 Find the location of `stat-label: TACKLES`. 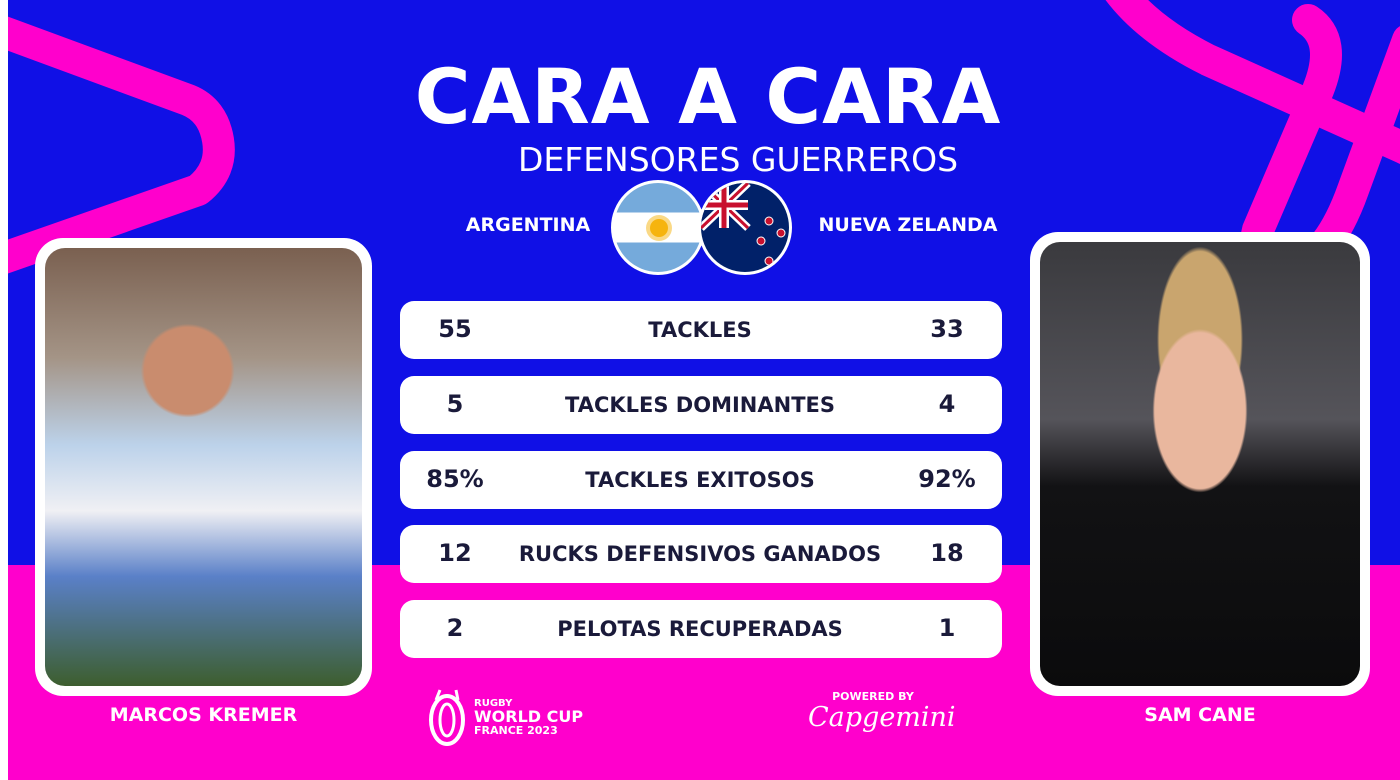

stat-label: TACKLES is located at coordinates (700, 330).